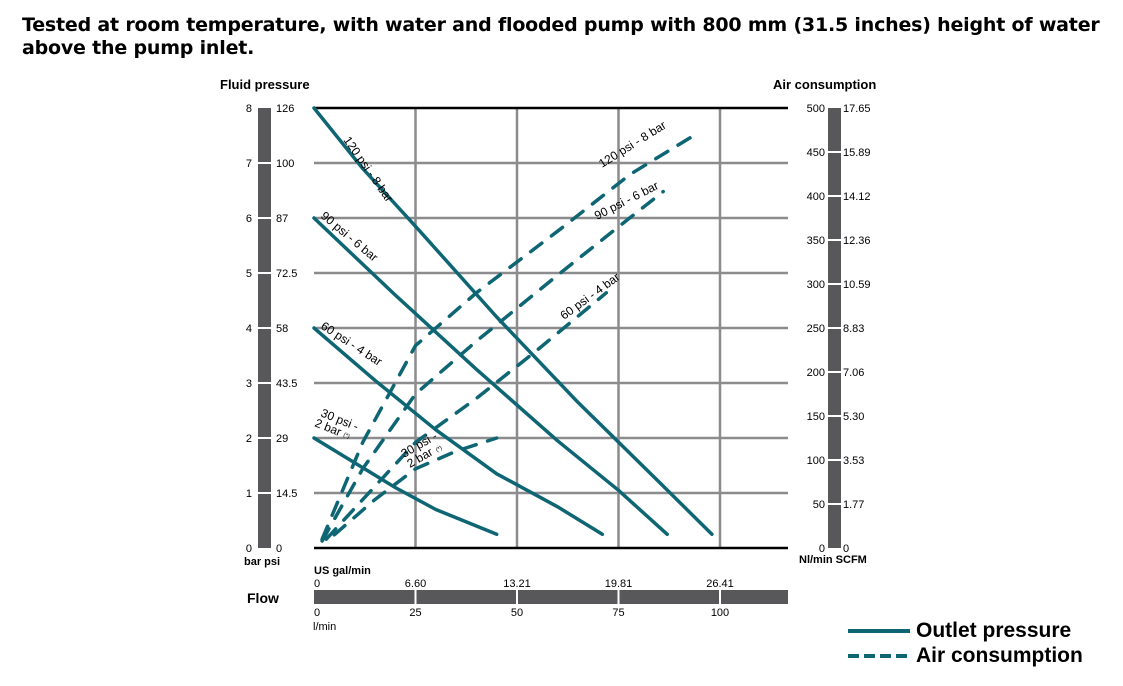 The image size is (1123, 686). I want to click on label-air-60: 60 psi - 4 bar, so click(590, 296).